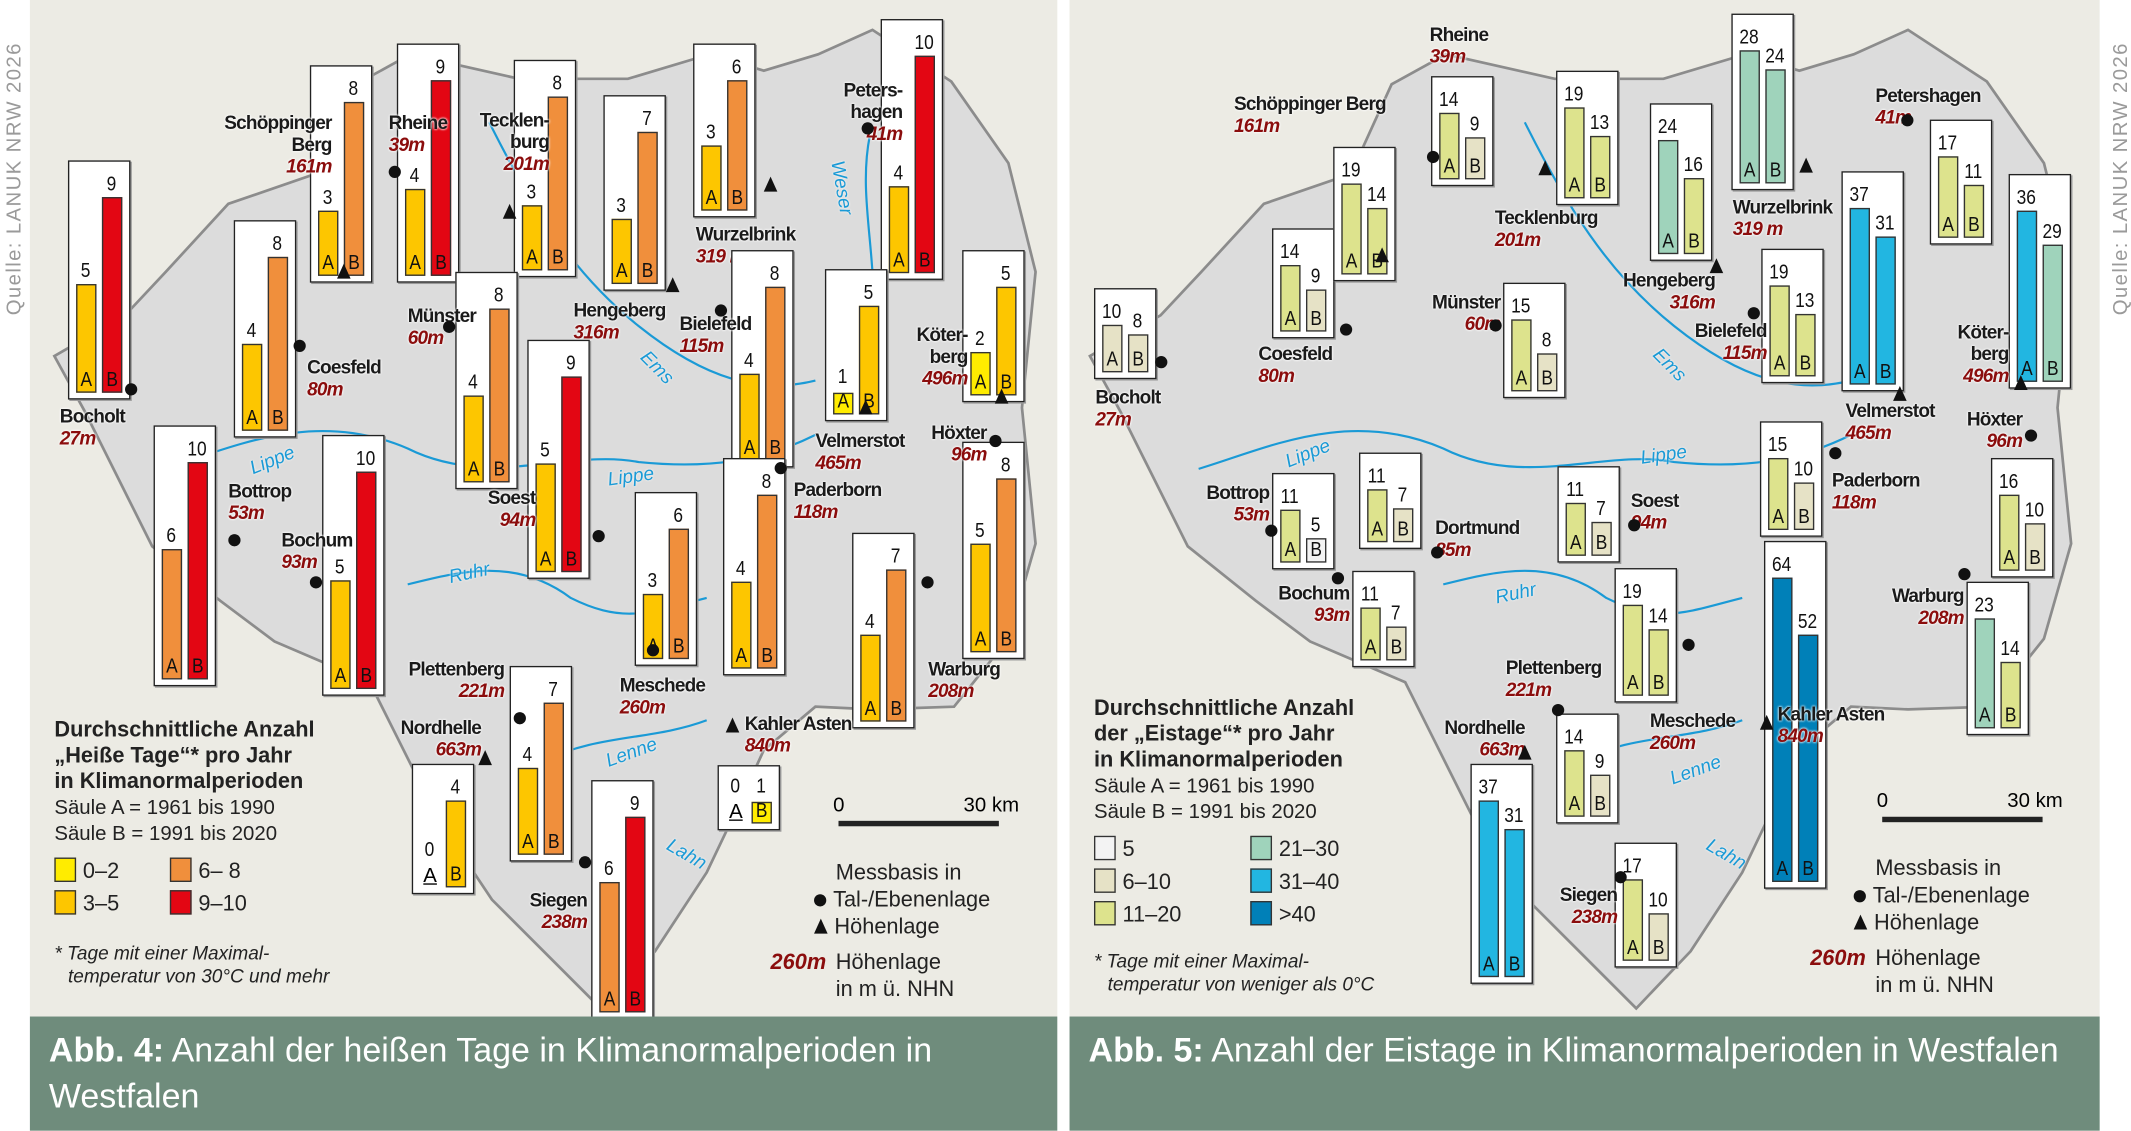 The width and height of the screenshot is (2131, 1131). Describe the element at coordinates (1646, 904) in the screenshot. I see `station-chart: A 17 B 10` at that location.